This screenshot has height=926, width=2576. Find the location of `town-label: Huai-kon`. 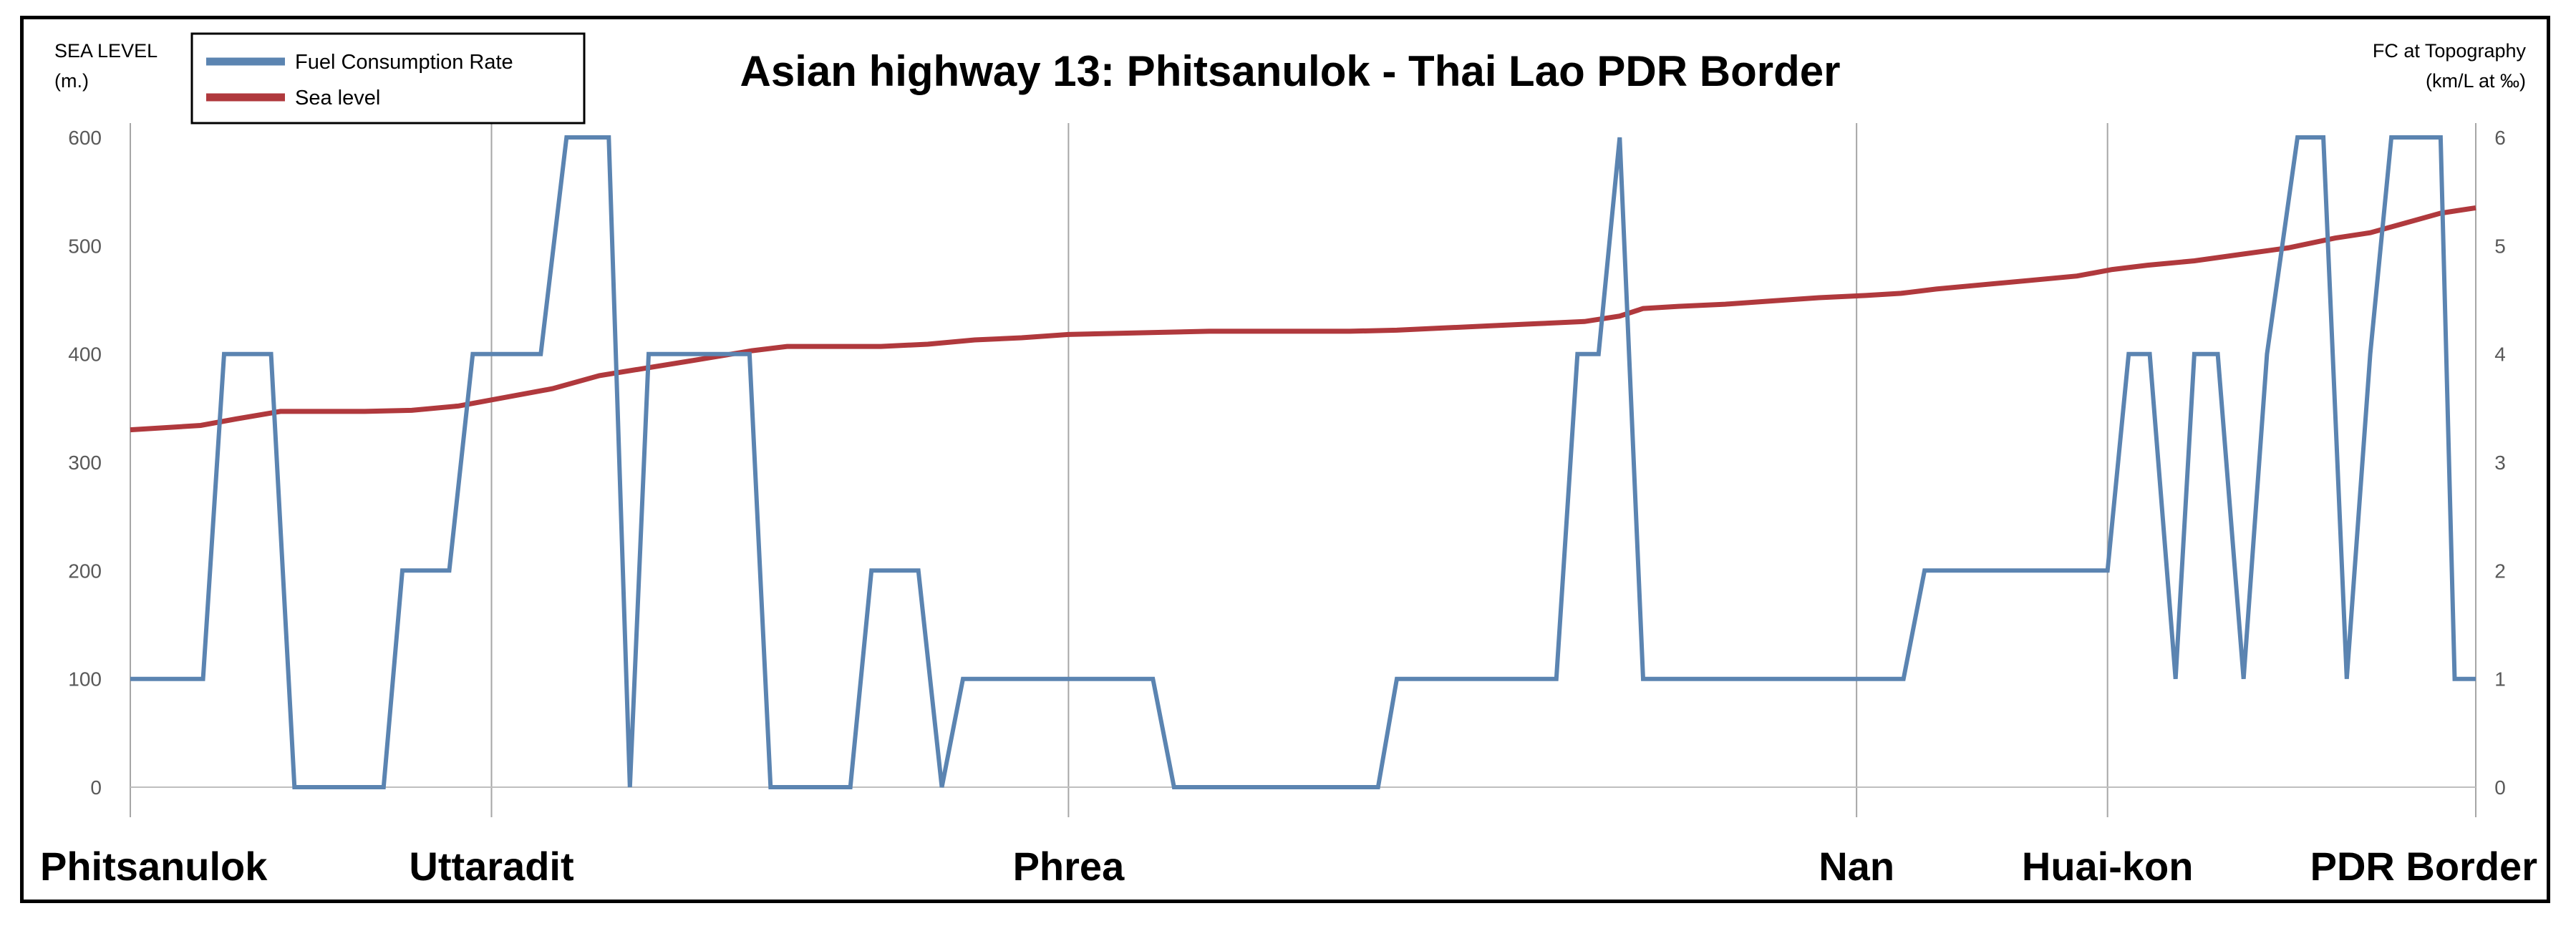

town-label: Huai-kon is located at coordinates (2108, 866).